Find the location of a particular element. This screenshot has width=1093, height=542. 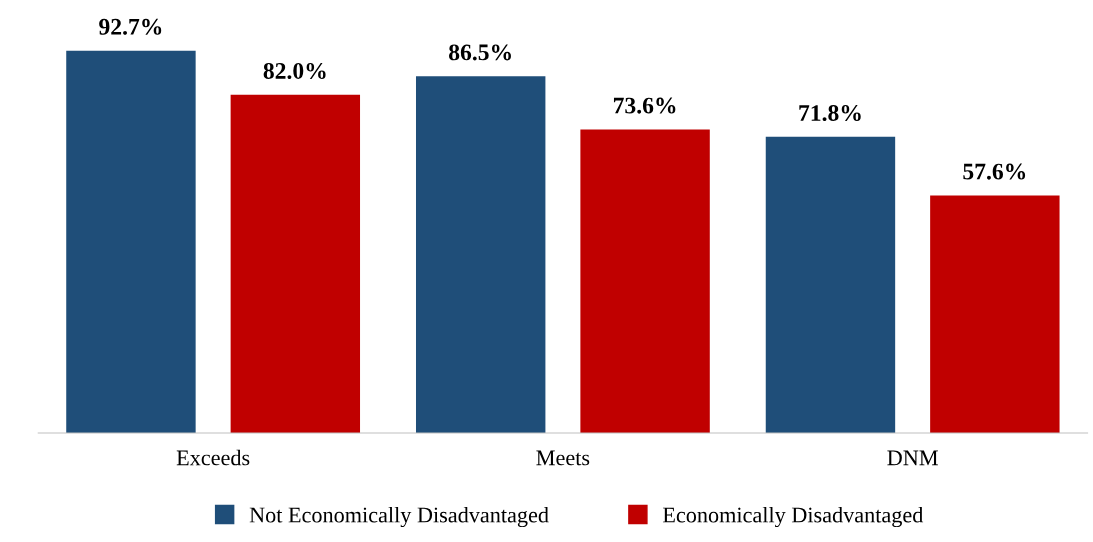

data-label: 82.0% is located at coordinates (294, 70).